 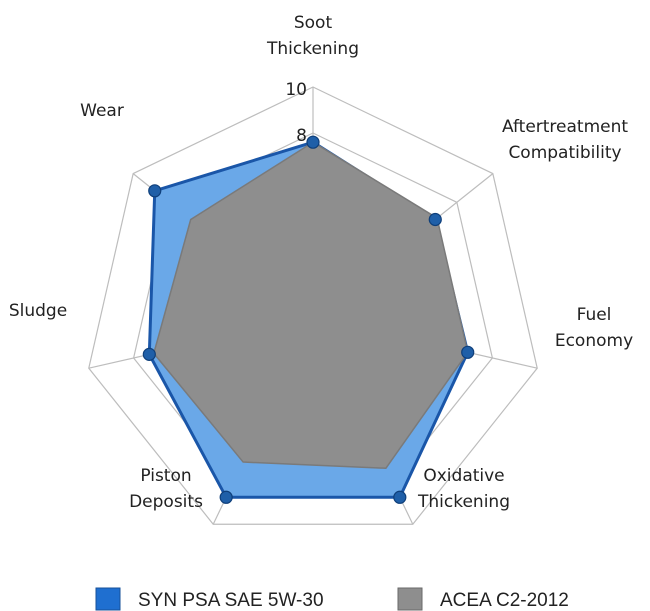 What do you see at coordinates (296, 113) in the screenshot?
I see `tick-labels: 10 8` at bounding box center [296, 113].